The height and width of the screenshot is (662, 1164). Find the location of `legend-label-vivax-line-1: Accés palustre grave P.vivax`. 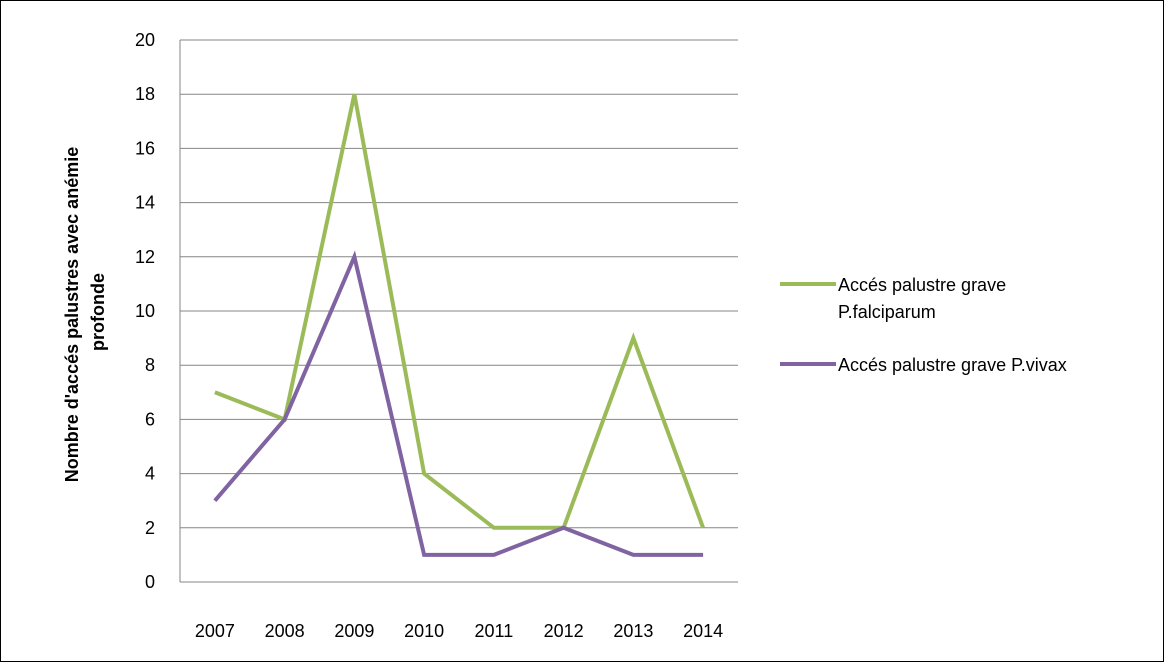

legend-label-vivax-line-1: Accés palustre grave P.vivax is located at coordinates (952, 365).